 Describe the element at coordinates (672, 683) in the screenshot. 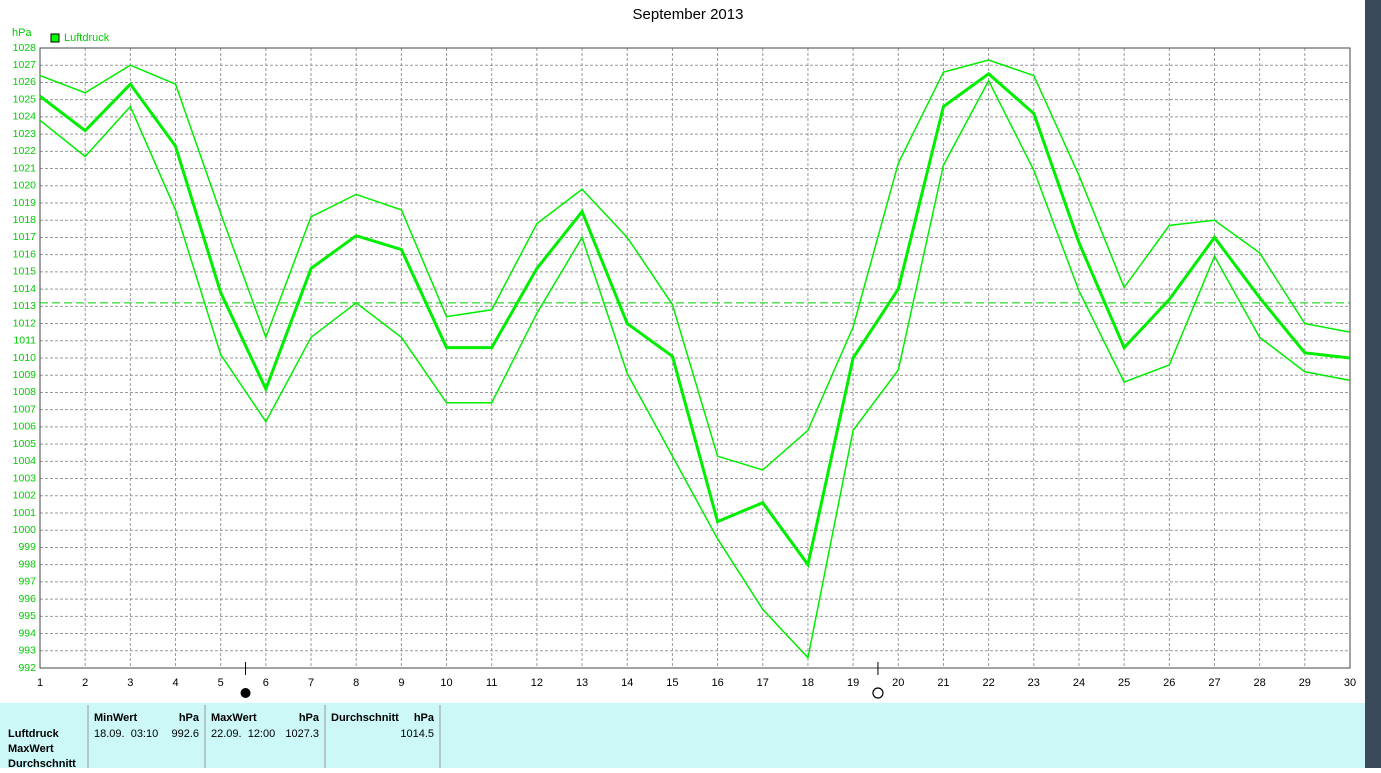

I see `x-tick-label: 15` at that location.